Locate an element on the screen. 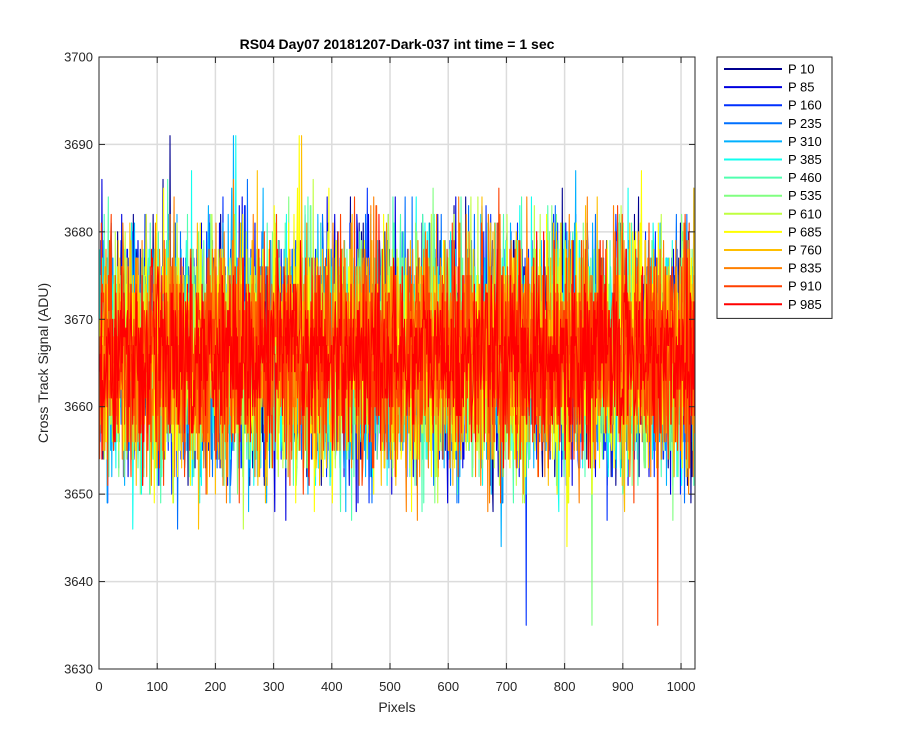  y-tick-label: 3680 is located at coordinates (78, 231).